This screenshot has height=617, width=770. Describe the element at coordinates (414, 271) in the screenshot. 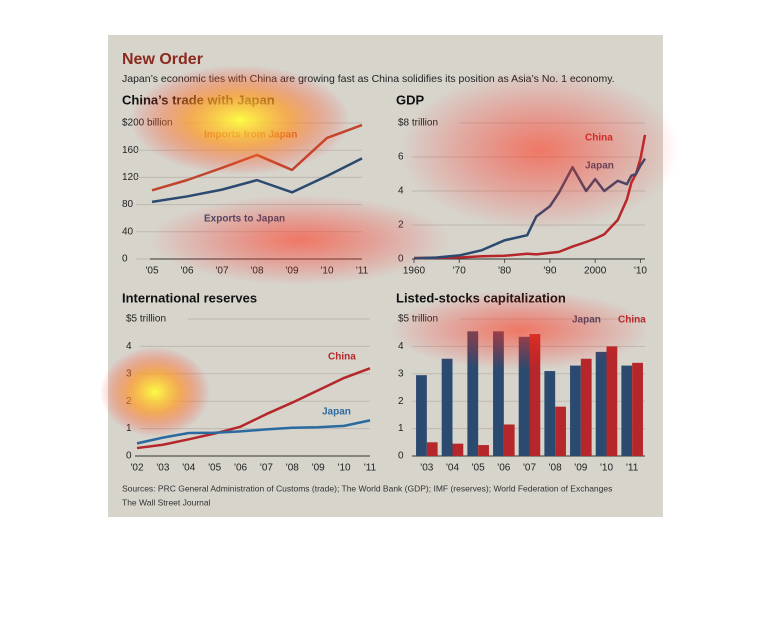

I see `x-tick-label: 1960` at that location.